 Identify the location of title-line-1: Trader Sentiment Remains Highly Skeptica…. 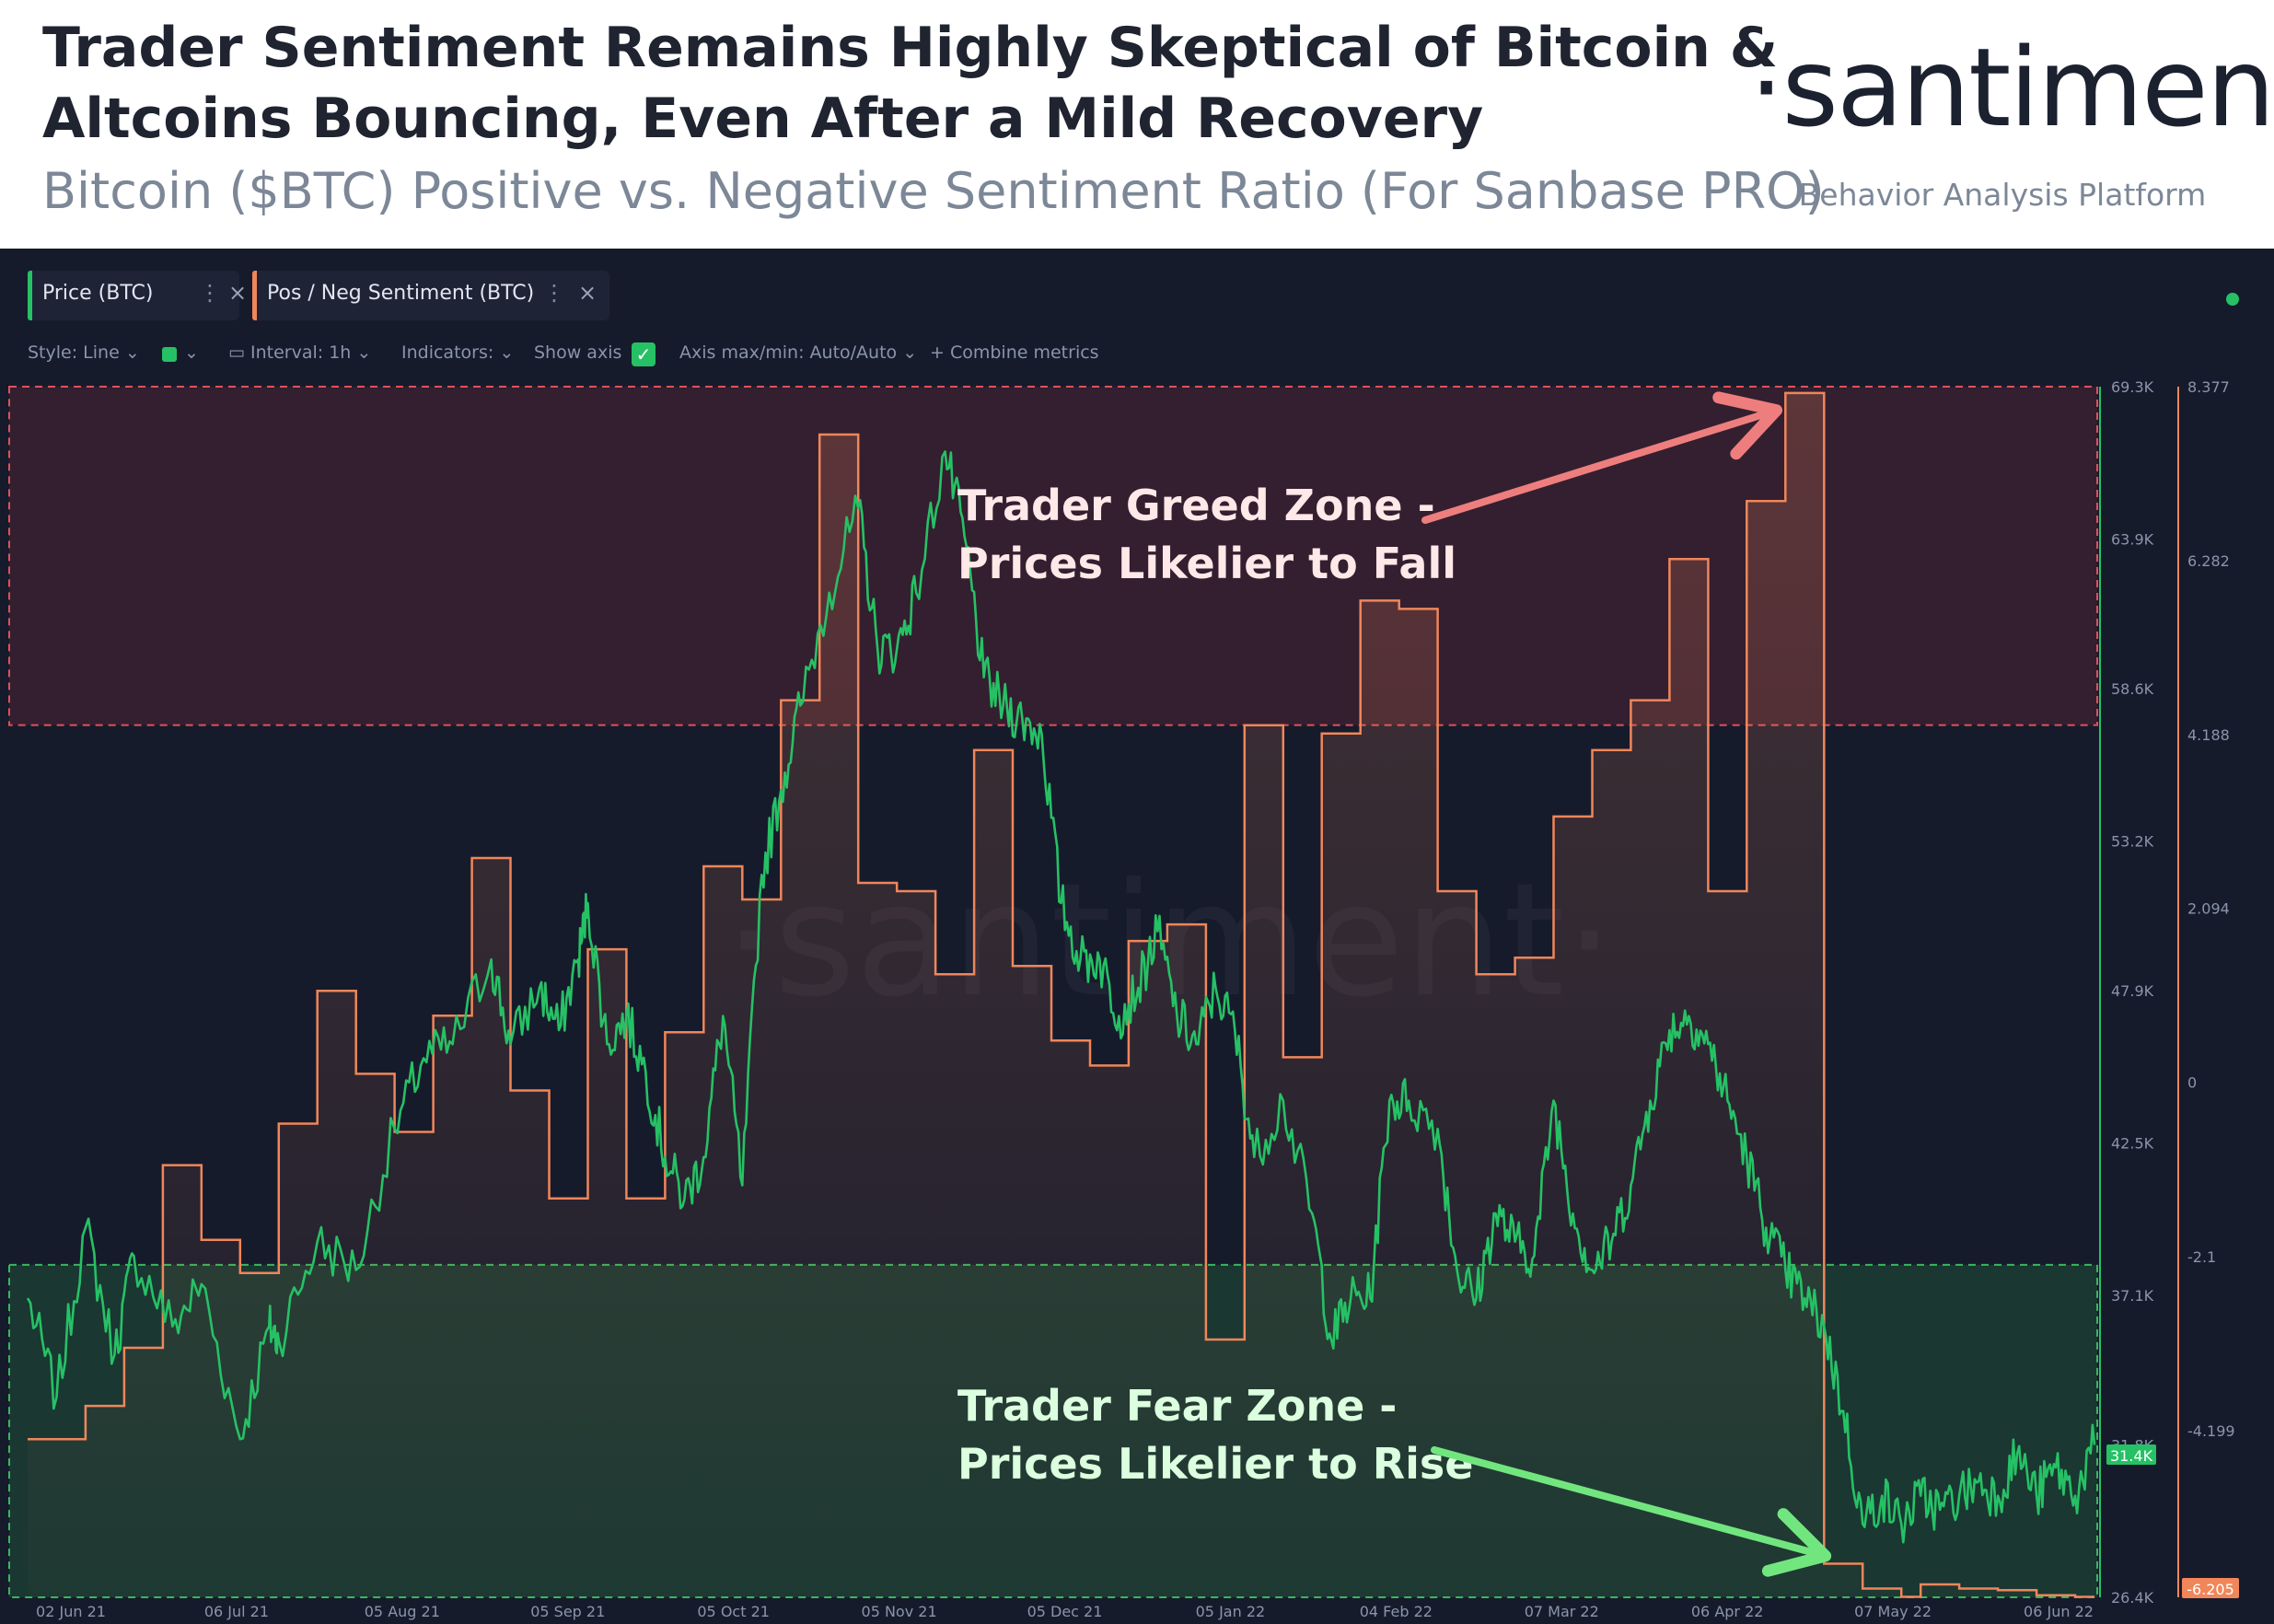
(911, 48).